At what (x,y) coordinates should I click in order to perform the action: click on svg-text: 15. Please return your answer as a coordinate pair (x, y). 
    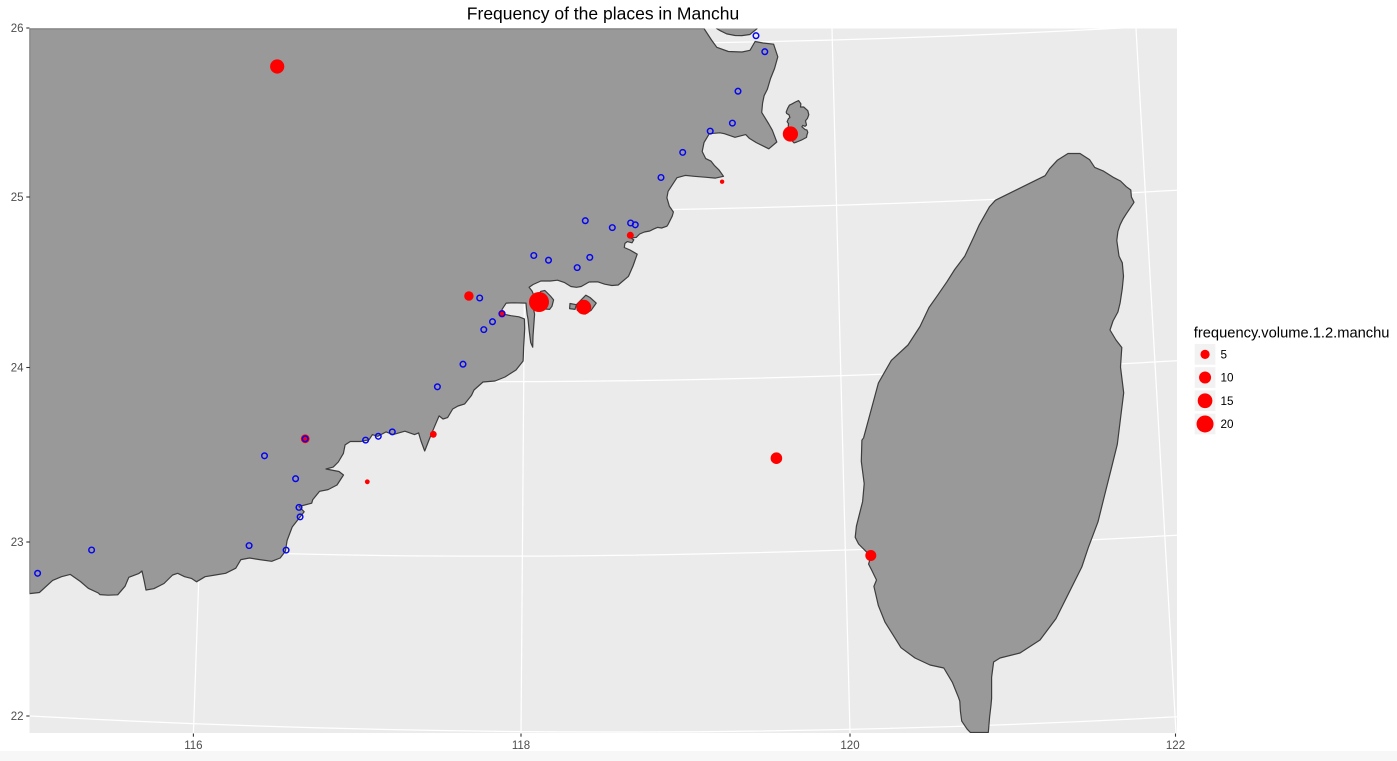
    Looking at the image, I should click on (1228, 401).